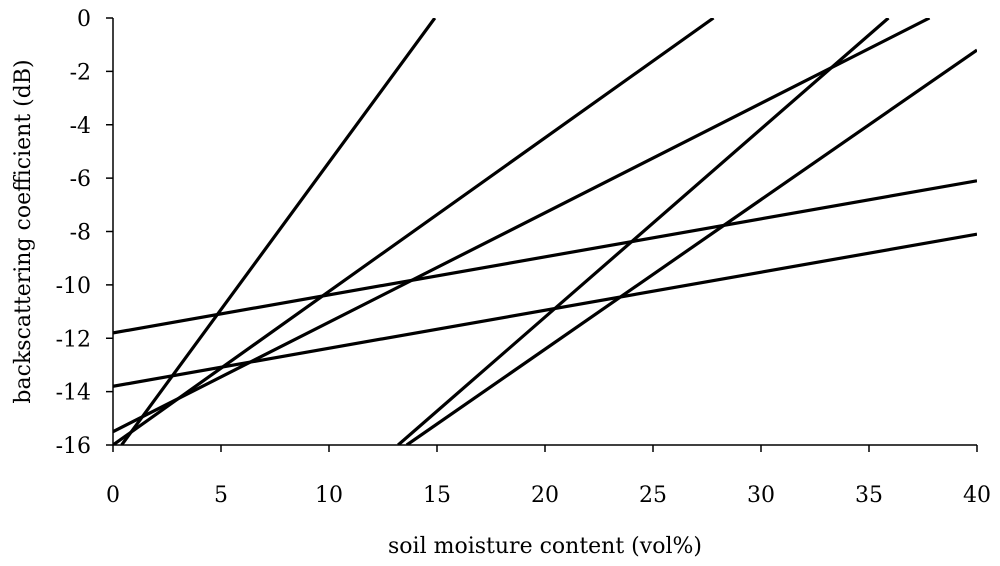  I want to click on x-tick-label: 20, so click(545, 495).